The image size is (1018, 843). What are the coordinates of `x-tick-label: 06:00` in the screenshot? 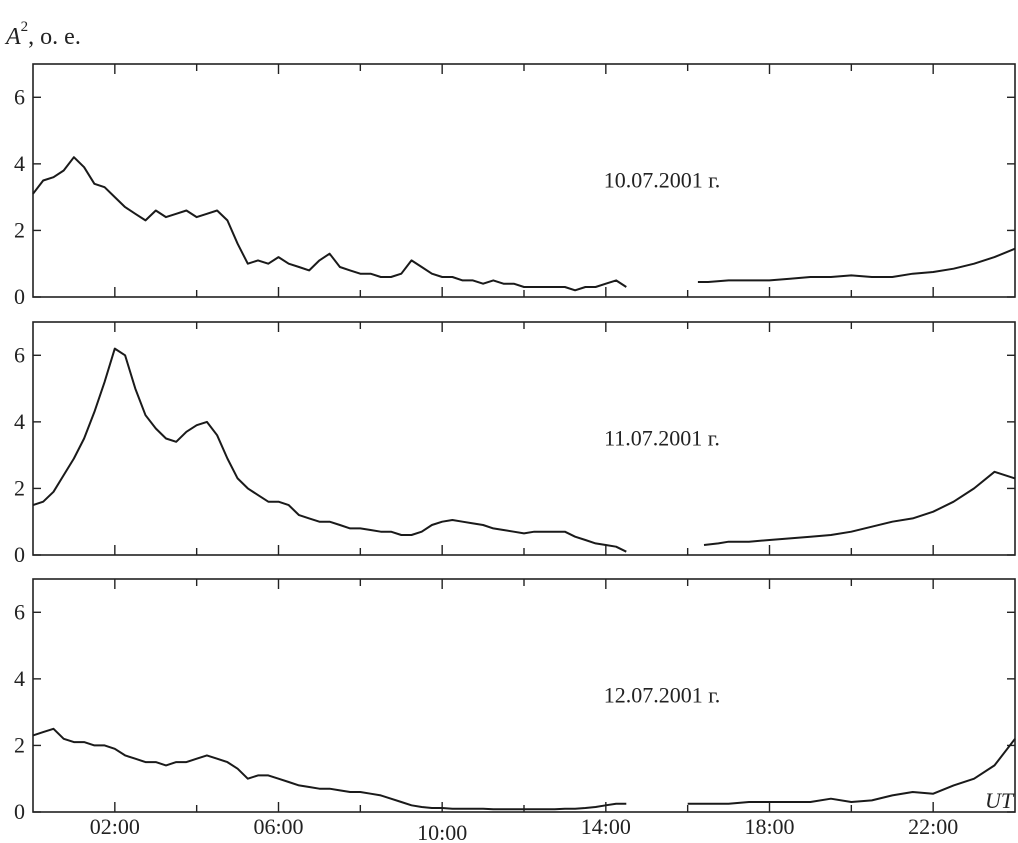 It's located at (278, 826).